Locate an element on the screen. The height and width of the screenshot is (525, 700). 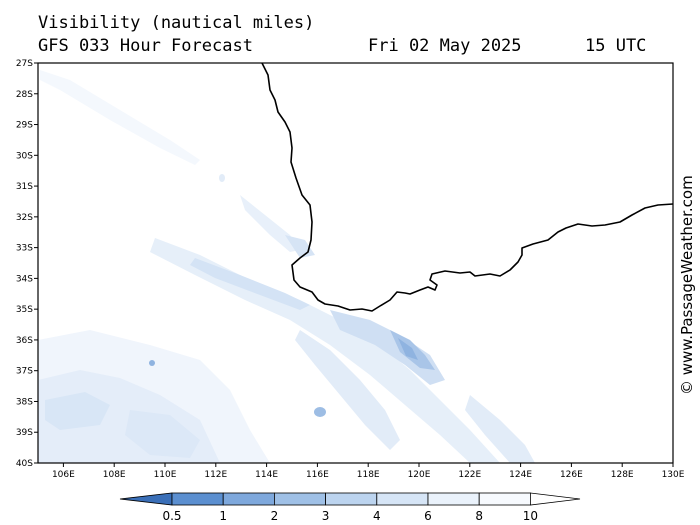
lon-label: 130E is located at coordinates (673, 475).